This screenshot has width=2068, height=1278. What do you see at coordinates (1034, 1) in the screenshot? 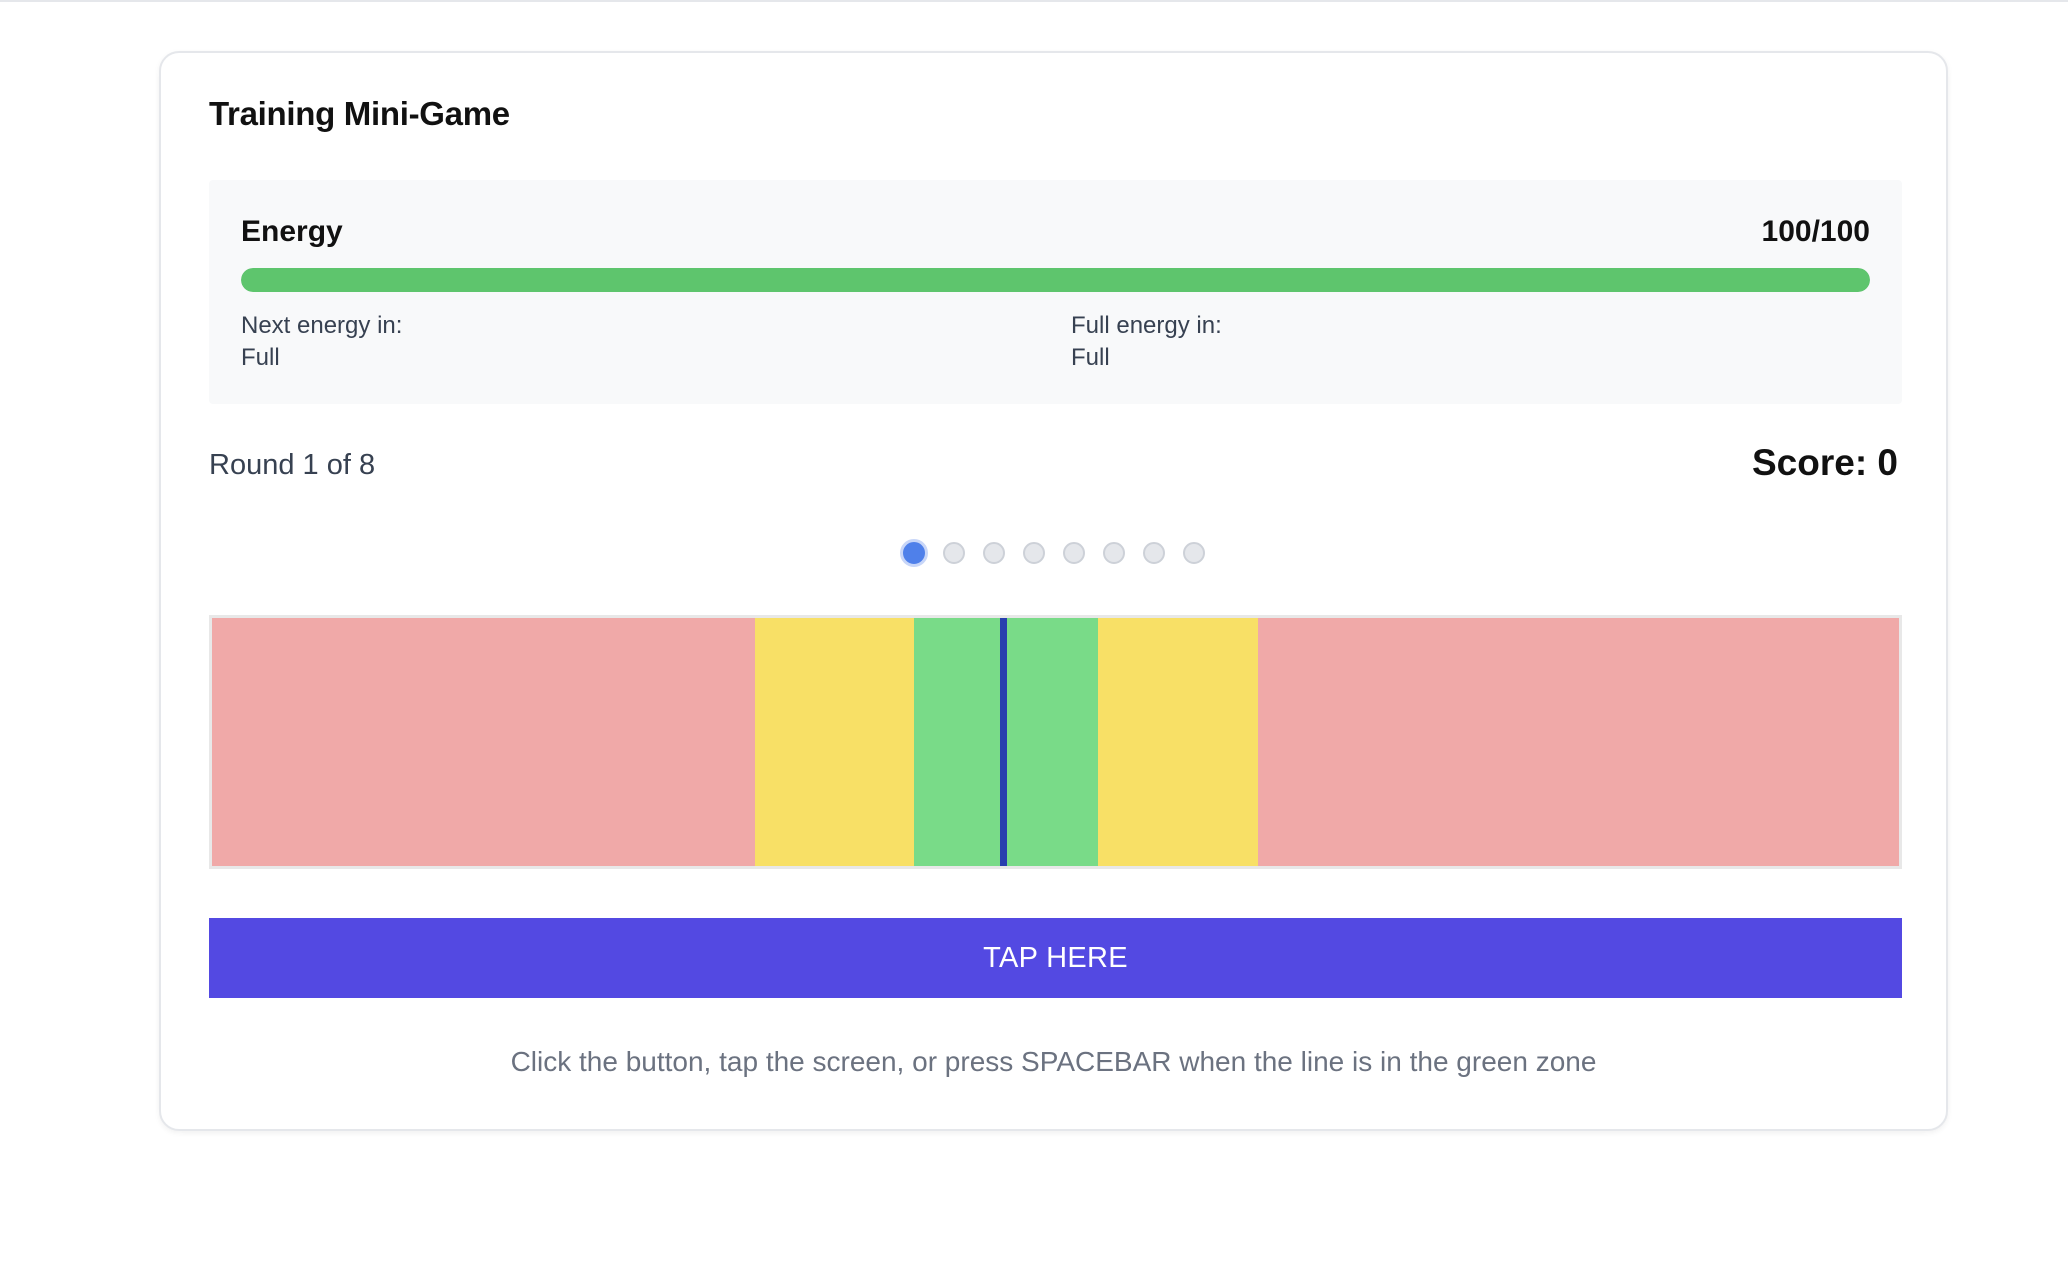
I see `page-top-divider` at bounding box center [1034, 1].